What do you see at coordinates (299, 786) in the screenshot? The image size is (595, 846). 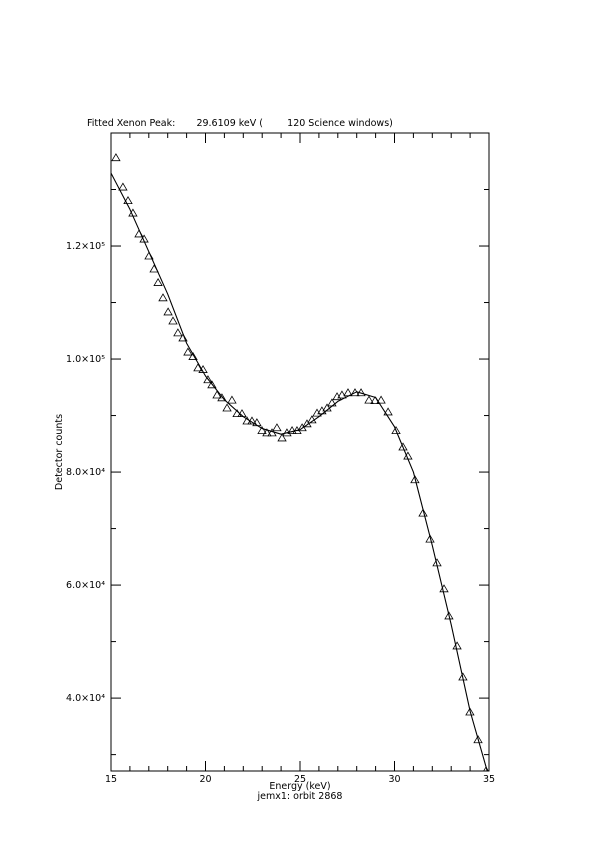 I see `x-axis-label: Energy (keV)` at bounding box center [299, 786].